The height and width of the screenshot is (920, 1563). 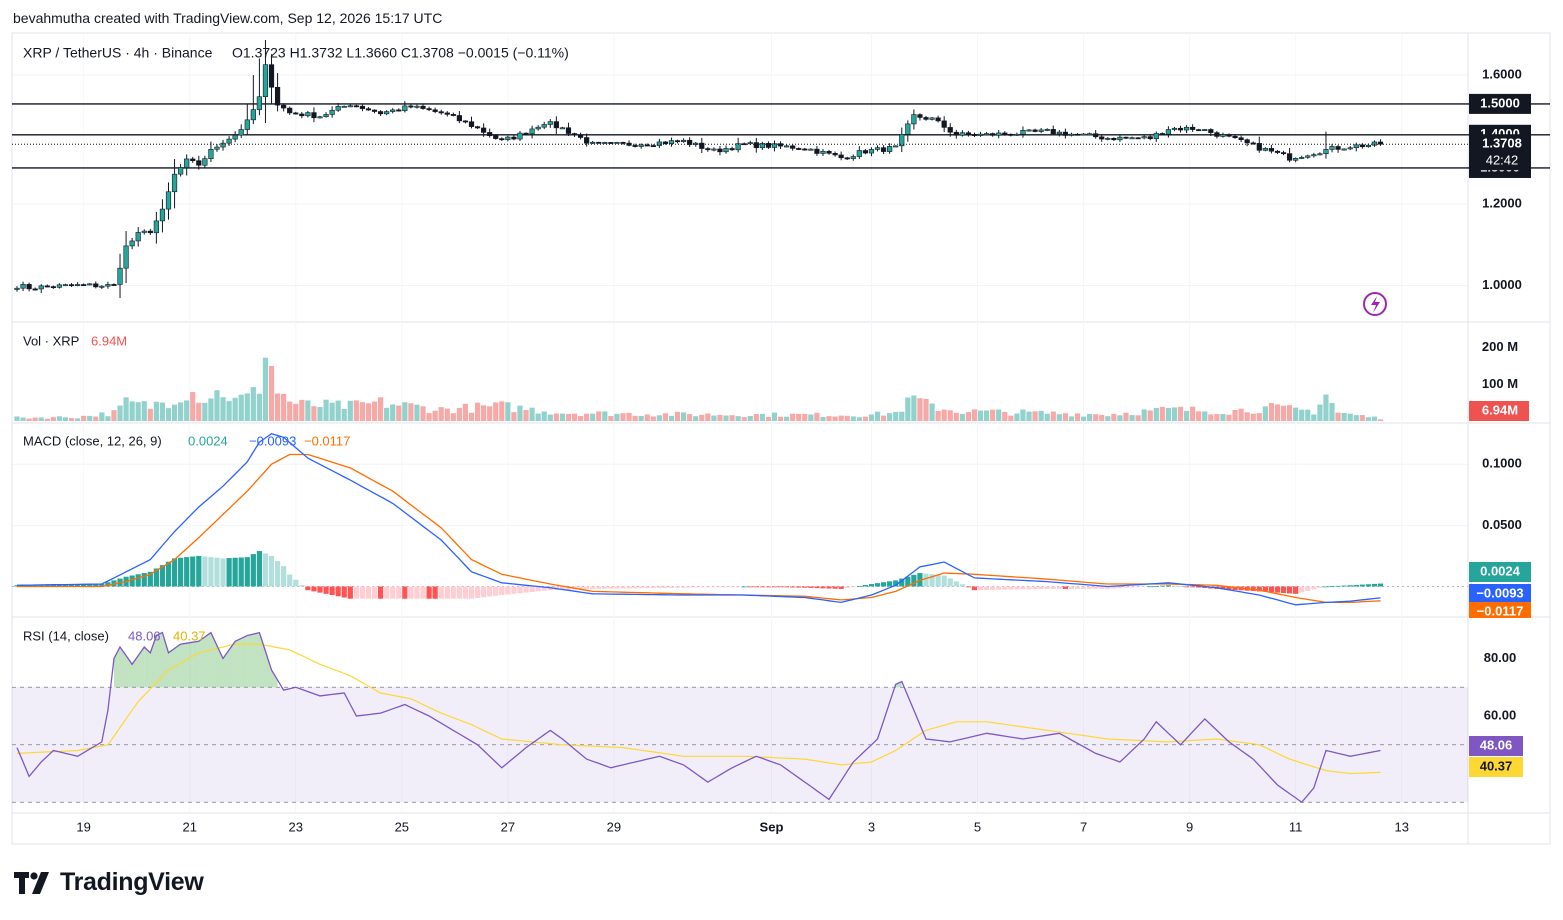 What do you see at coordinates (296, 826) in the screenshot?
I see `time-tick-label: 23` at bounding box center [296, 826].